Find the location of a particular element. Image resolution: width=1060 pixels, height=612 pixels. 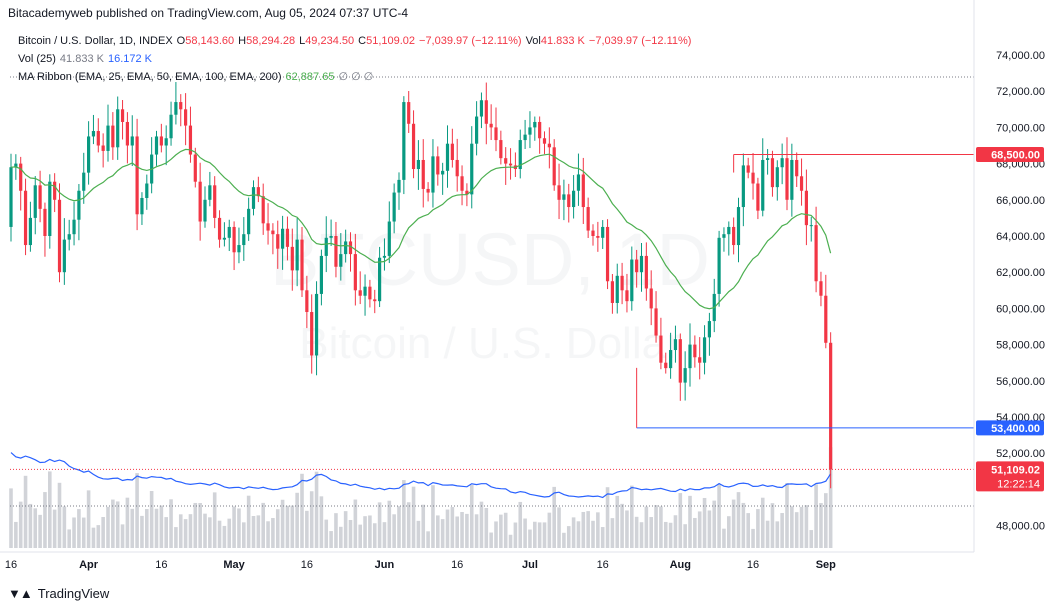

change-value: −7,039.97 (−12.11%) is located at coordinates (470, 41).